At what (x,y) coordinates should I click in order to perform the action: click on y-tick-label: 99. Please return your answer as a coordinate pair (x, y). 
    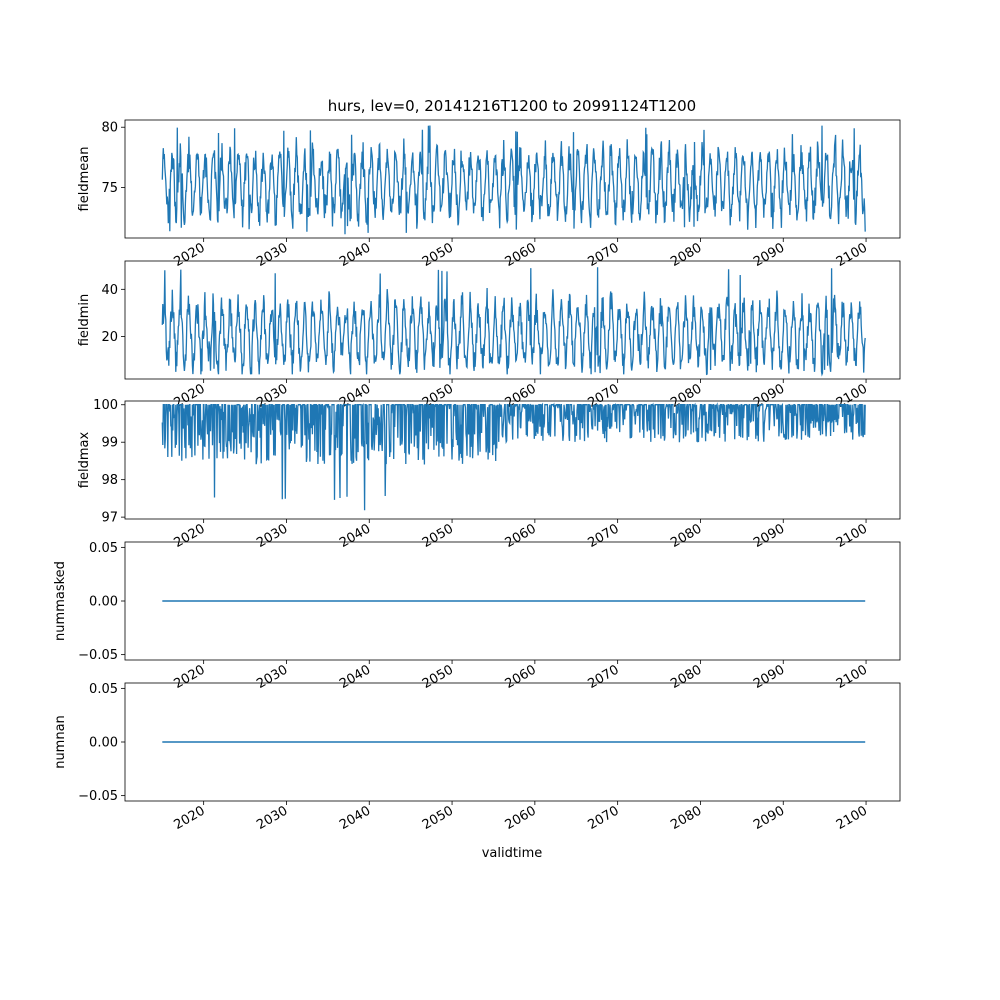
    Looking at the image, I should click on (109, 443).